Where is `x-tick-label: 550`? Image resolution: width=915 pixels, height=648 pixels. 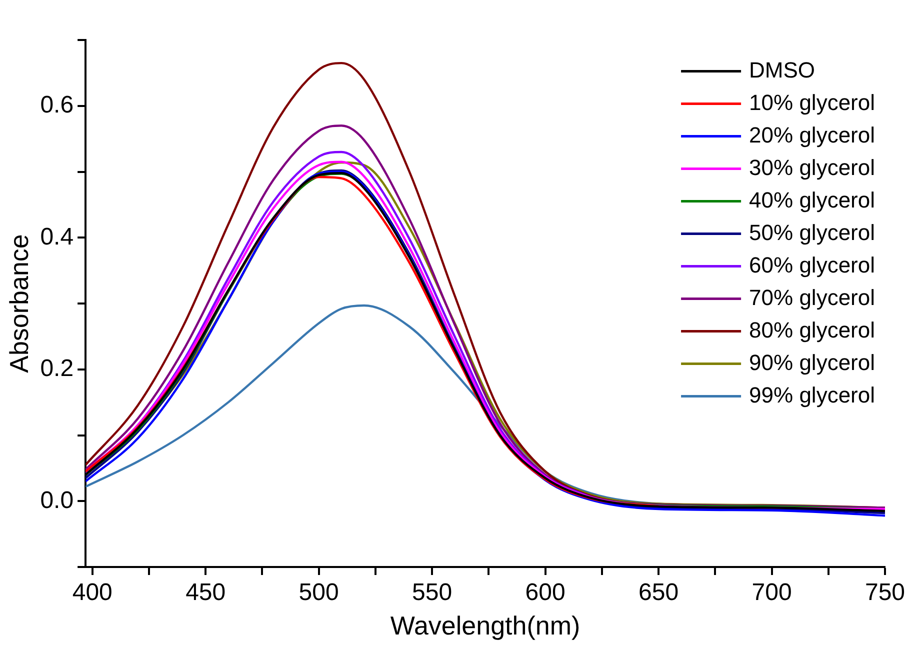 x-tick-label: 550 is located at coordinates (432, 592).